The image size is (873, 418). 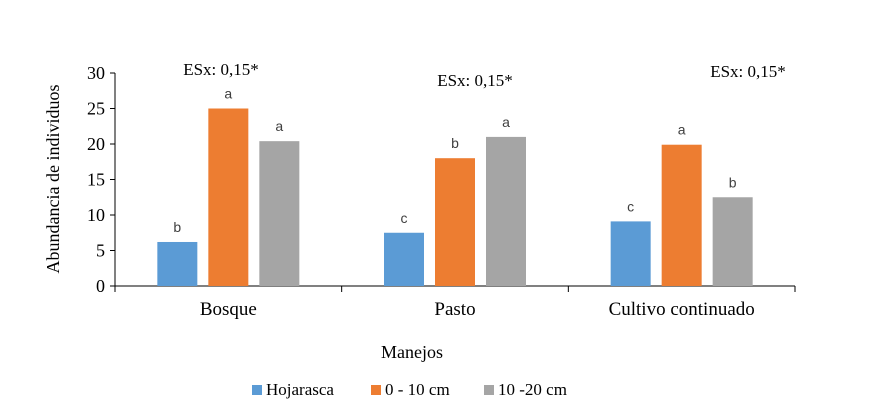 What do you see at coordinates (53, 179) in the screenshot?
I see `y-axis-label: Abundancia de individuos` at bounding box center [53, 179].